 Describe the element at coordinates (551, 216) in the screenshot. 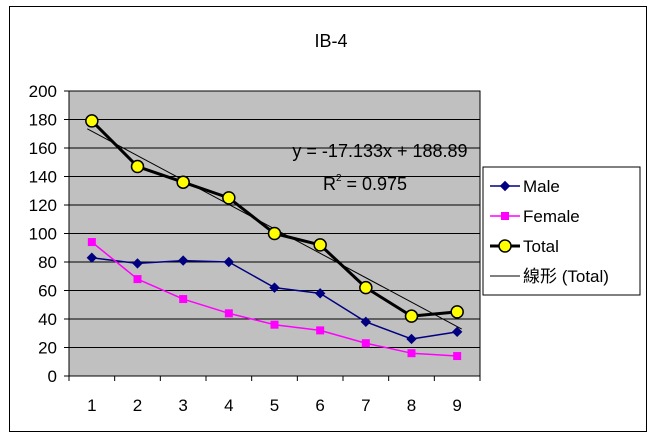

I see `legend-label: Female` at that location.